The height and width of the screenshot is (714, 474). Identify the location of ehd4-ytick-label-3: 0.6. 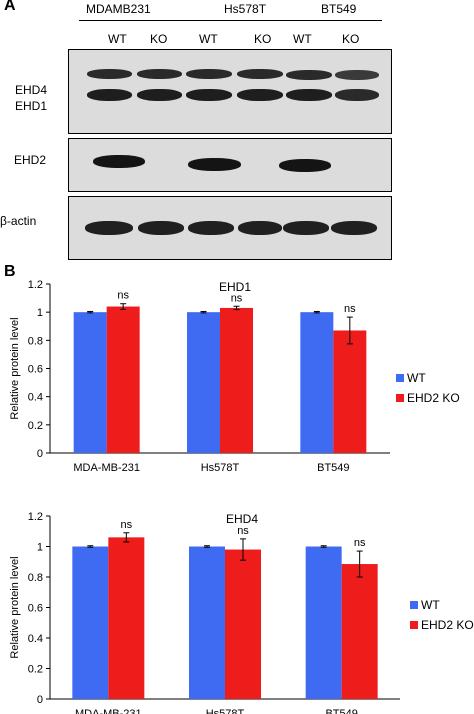
(35, 609).